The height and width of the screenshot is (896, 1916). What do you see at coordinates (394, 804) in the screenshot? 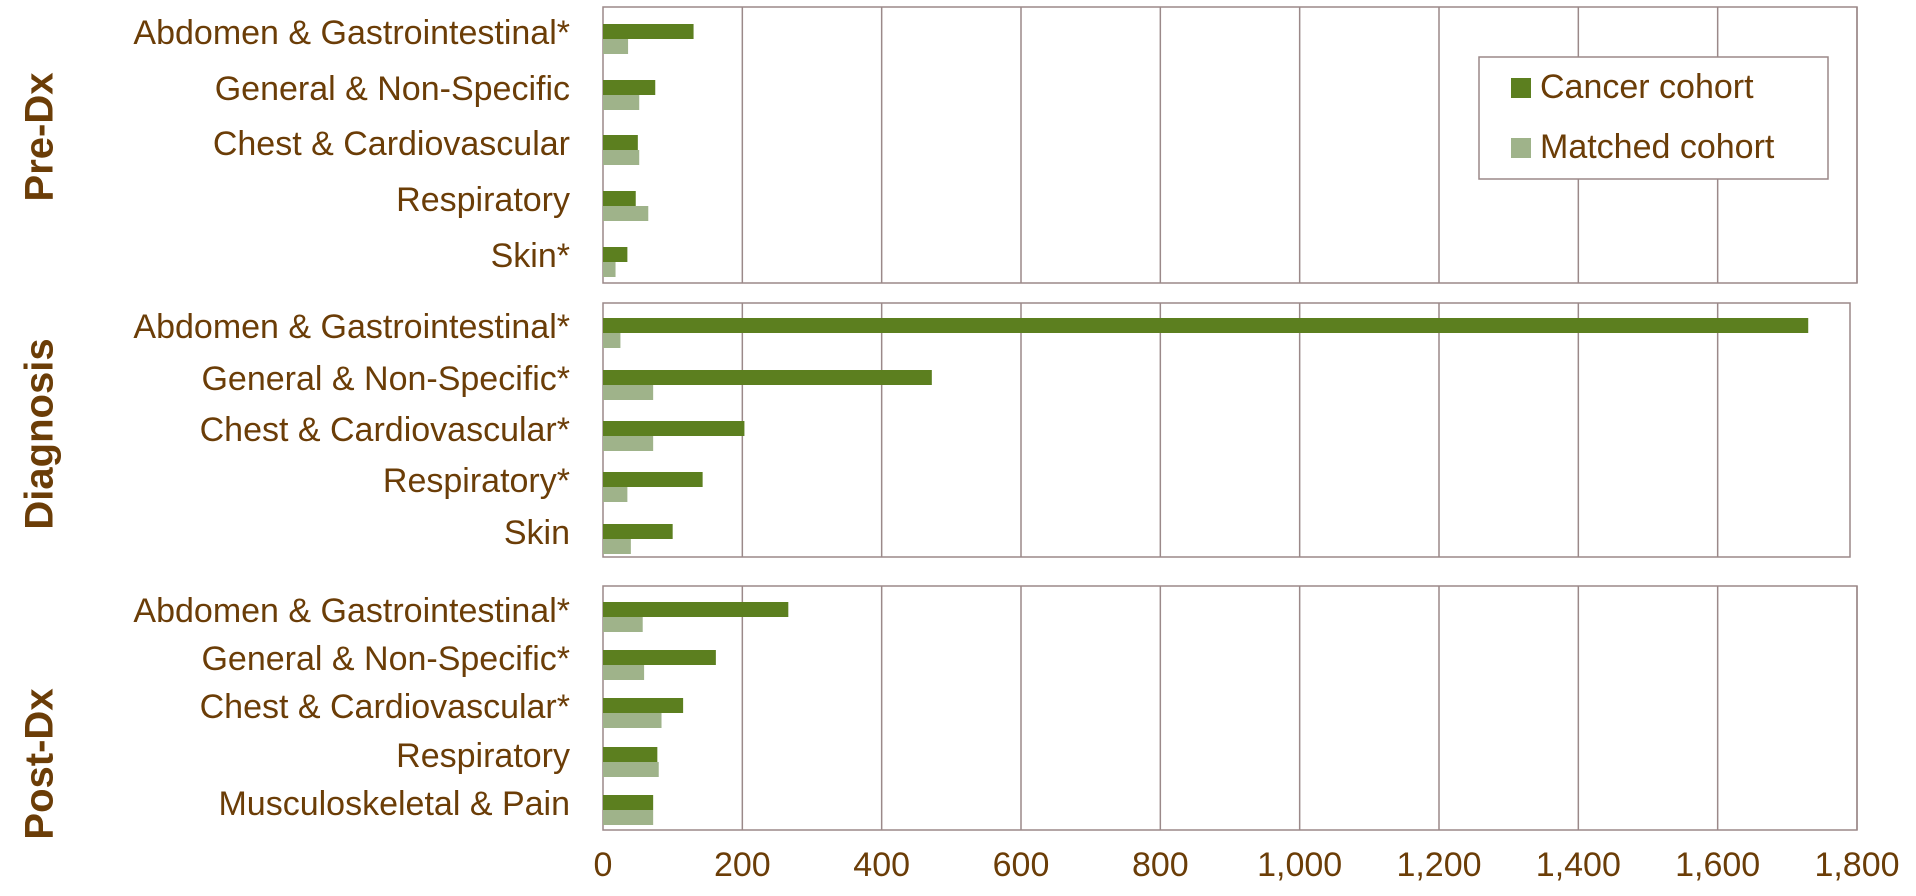
I see `category-label: Musculoskeletal & Pain` at bounding box center [394, 804].